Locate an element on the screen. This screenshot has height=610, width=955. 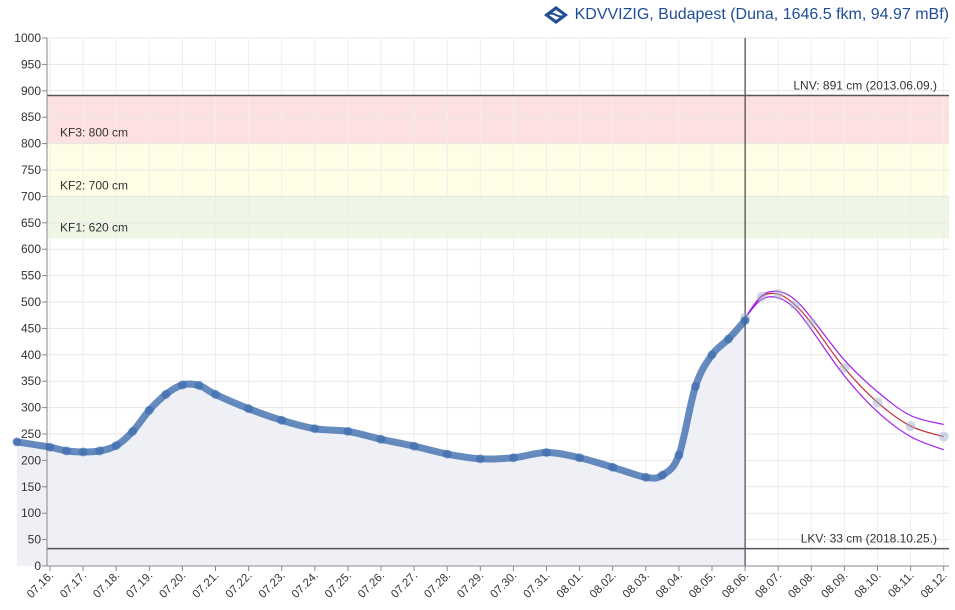
x-tick-label: 08.11. is located at coordinates (901, 585).